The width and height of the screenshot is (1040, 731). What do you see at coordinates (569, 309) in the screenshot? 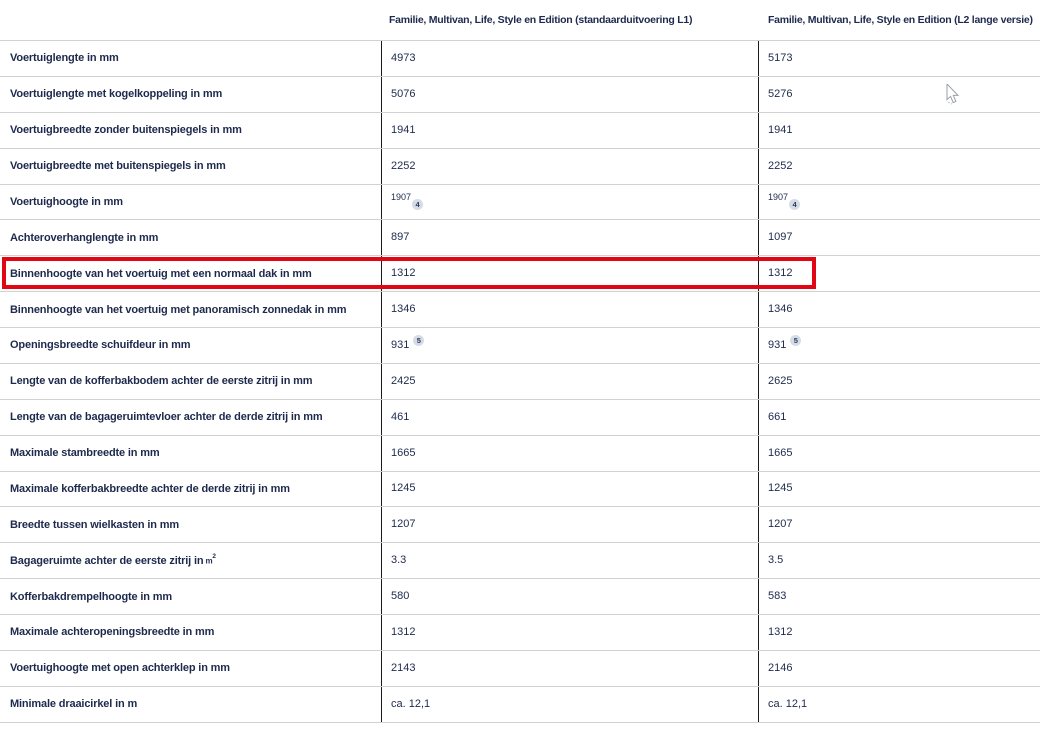
I see `spec-value-l1: 1346` at bounding box center [569, 309].